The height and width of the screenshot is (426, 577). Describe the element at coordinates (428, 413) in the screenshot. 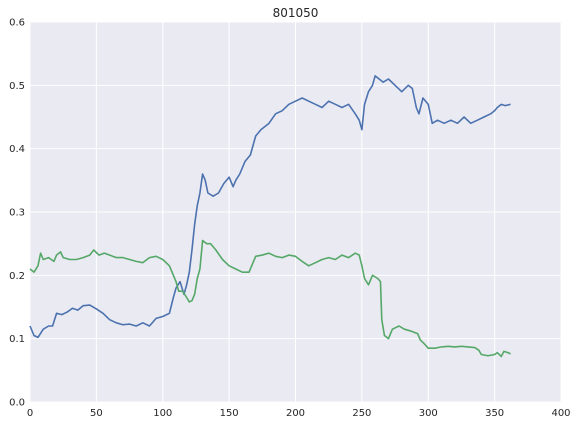

I see `x-tick-label: 300` at that location.